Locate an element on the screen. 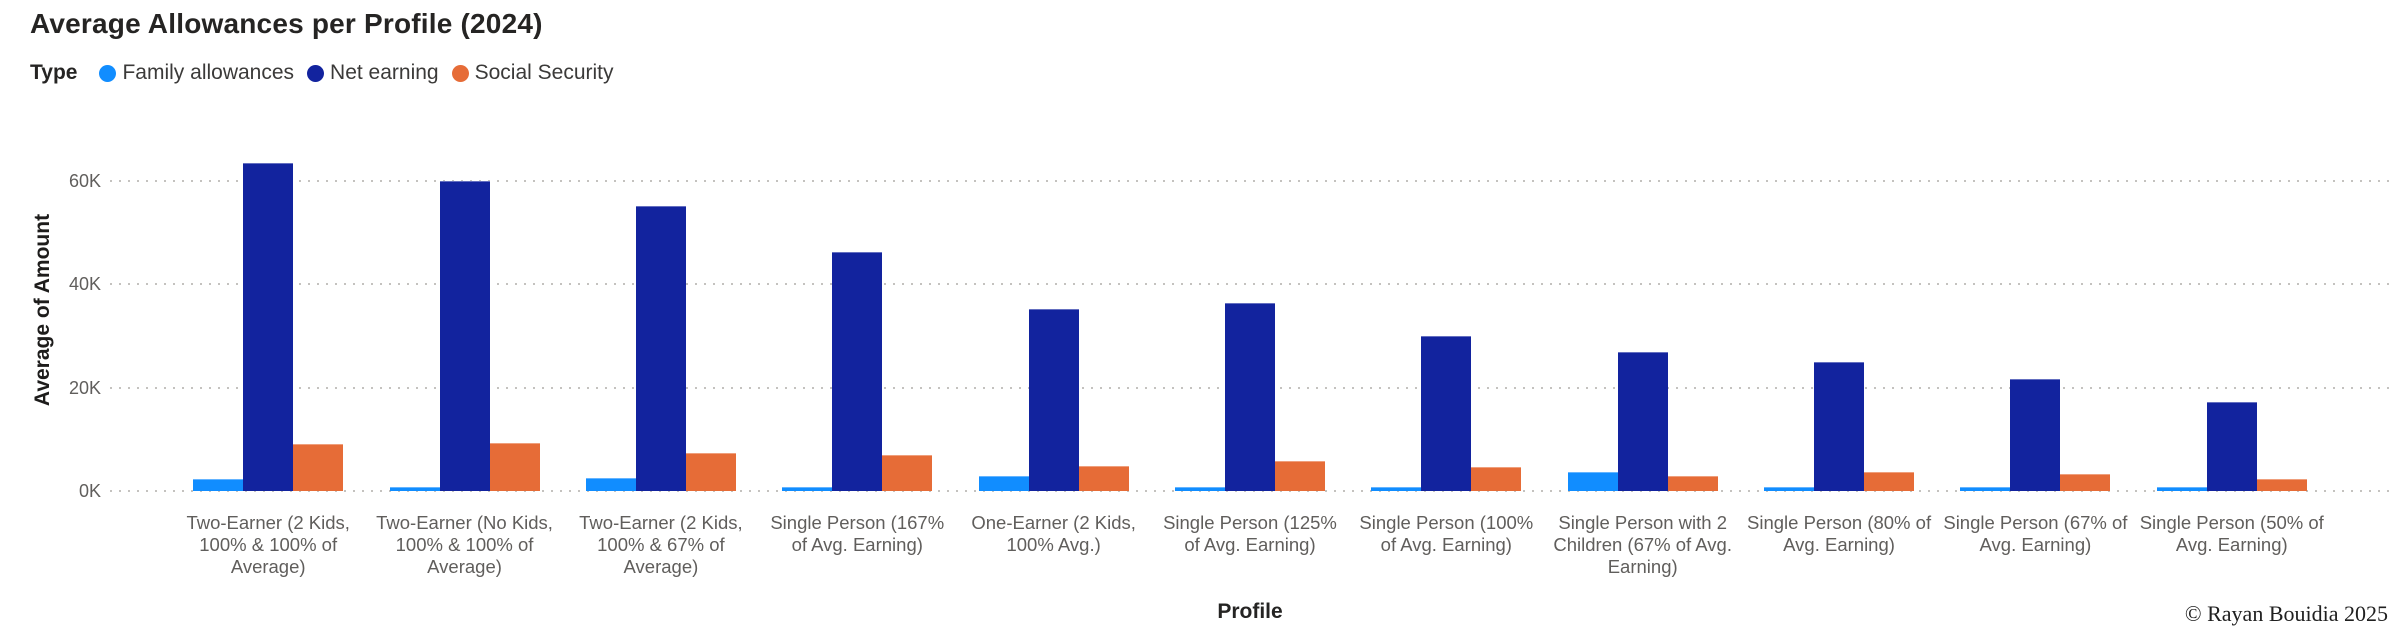 The width and height of the screenshot is (2400, 633). x-category-label: Single Person (125% of Avg. Earning) is located at coordinates (1250, 533).